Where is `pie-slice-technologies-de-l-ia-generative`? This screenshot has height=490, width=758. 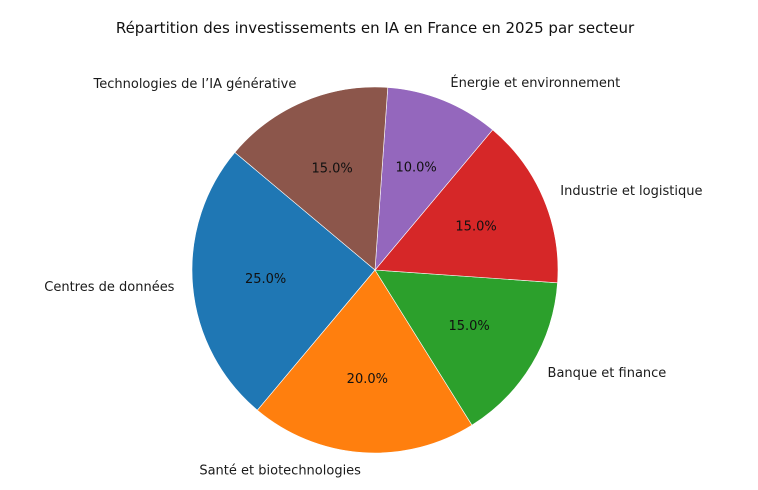
pie-slice-technologies-de-l-ia-generative is located at coordinates (311, 178).